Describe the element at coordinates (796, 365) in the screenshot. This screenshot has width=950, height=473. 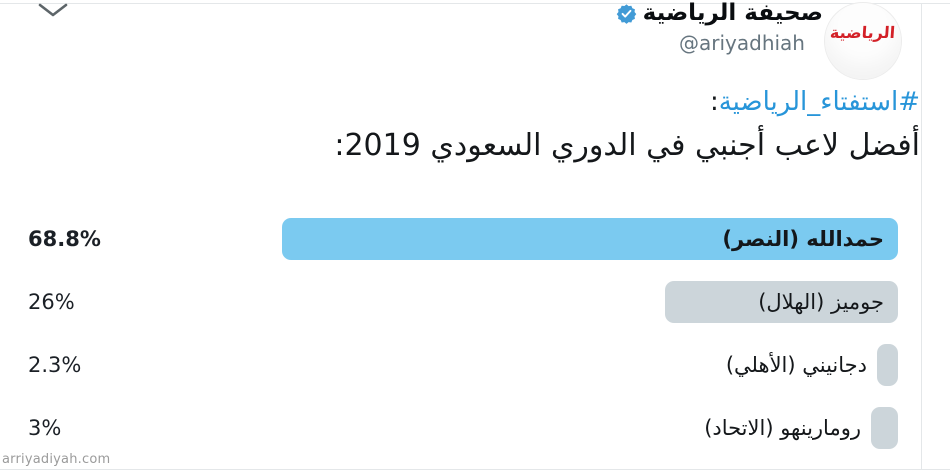
I see `poll-option-label: دجانيني (الأهلي)` at that location.